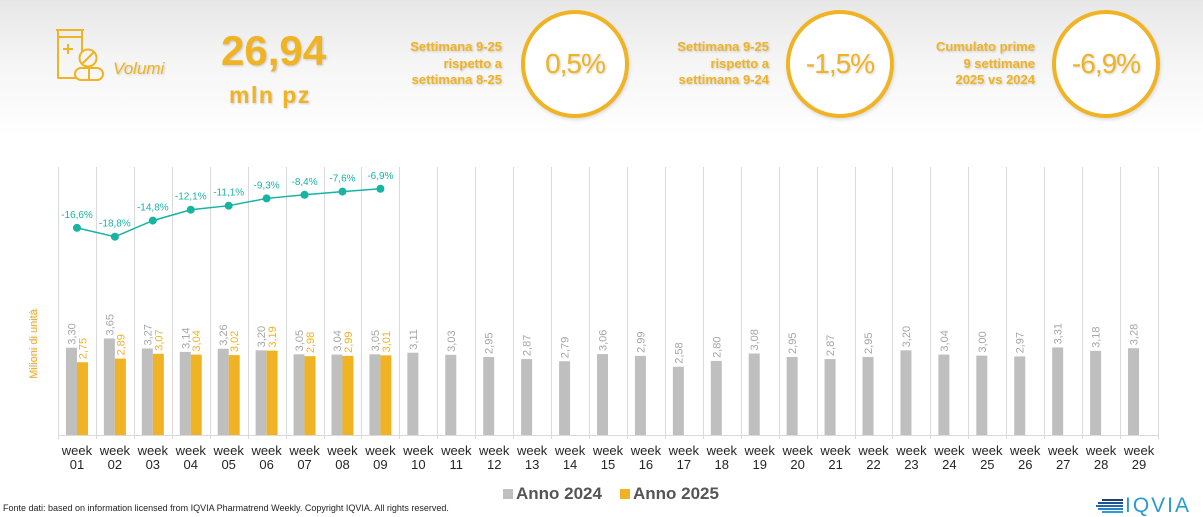 This screenshot has height=517, width=1203. Describe the element at coordinates (273, 336) in the screenshot. I see `bar-value-label-2025: 3,19` at that location.